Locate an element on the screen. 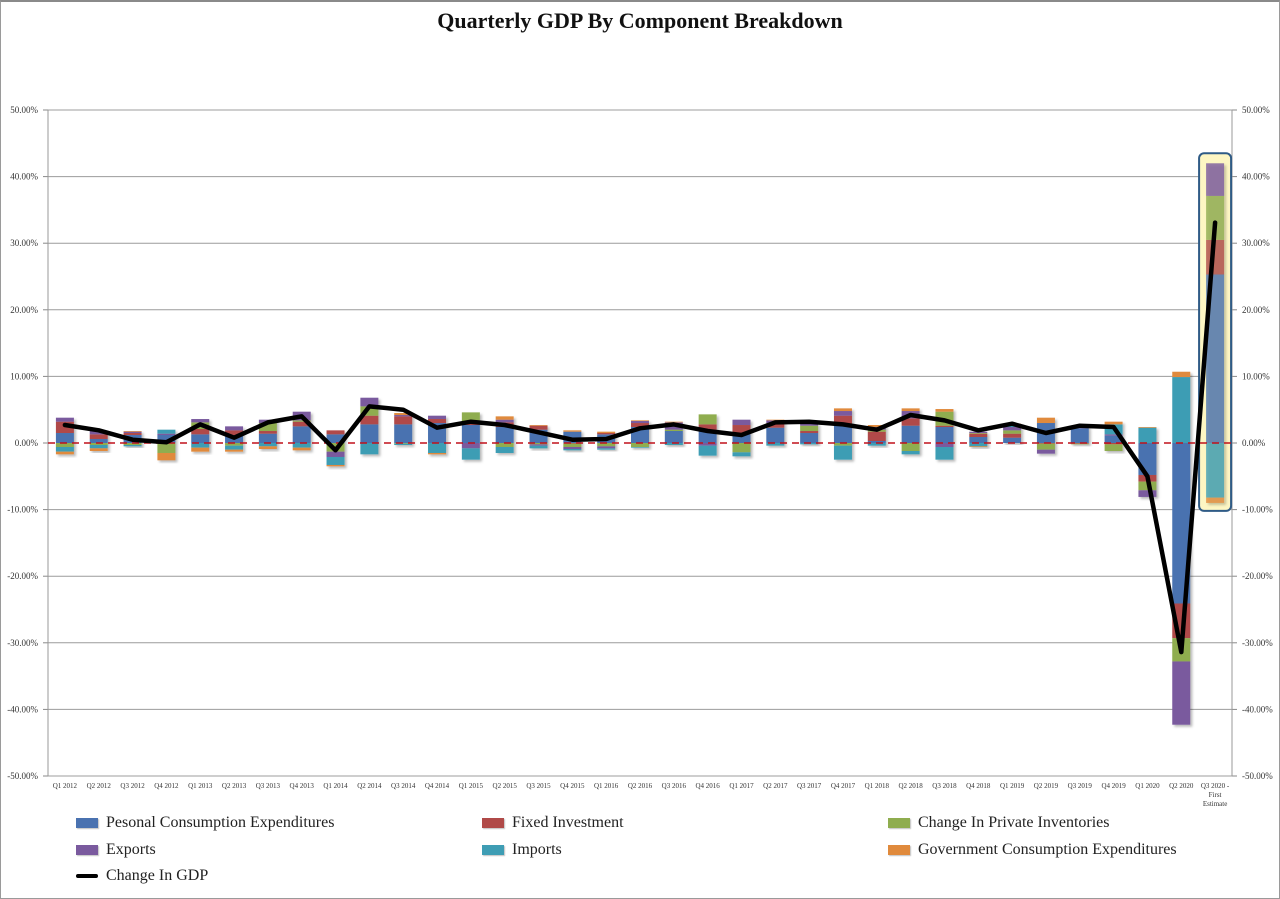 This screenshot has width=1280, height=899. x-tick-label: Q4 2015 is located at coordinates (572, 786).